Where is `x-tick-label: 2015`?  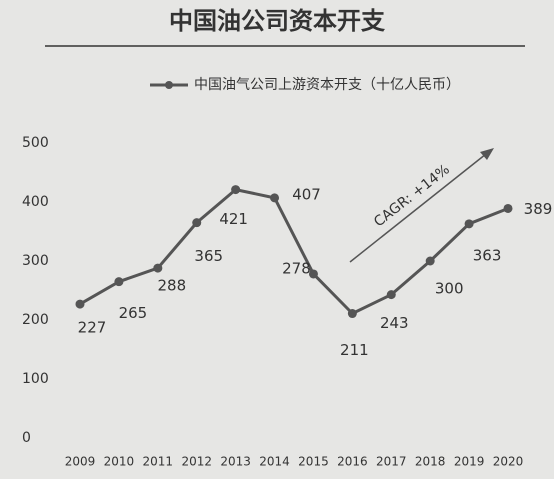
x-tick-label: 2015 is located at coordinates (313, 462).